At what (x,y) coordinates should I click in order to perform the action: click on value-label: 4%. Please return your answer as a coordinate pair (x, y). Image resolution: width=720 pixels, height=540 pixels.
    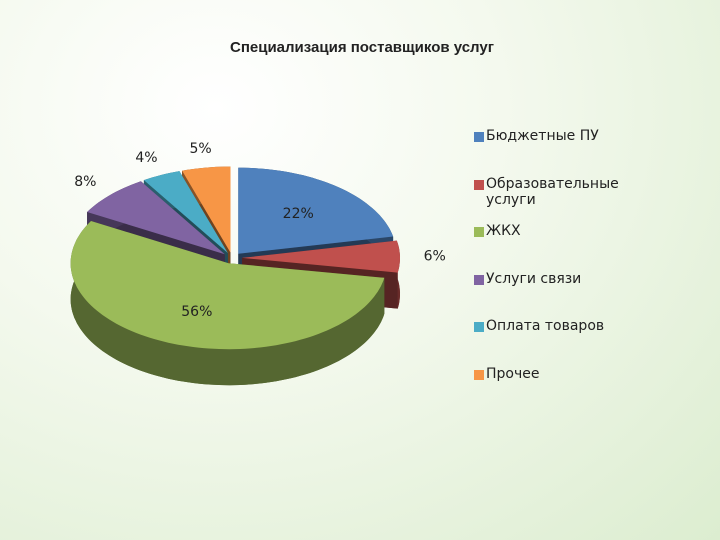
    Looking at the image, I should click on (146, 158).